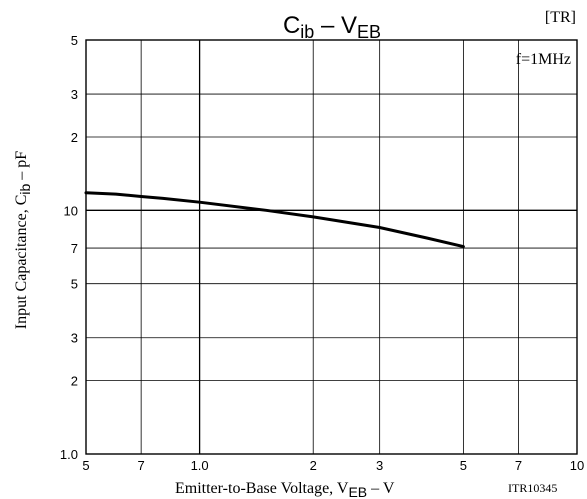  I want to click on chart-tag: [TR], so click(560, 17).